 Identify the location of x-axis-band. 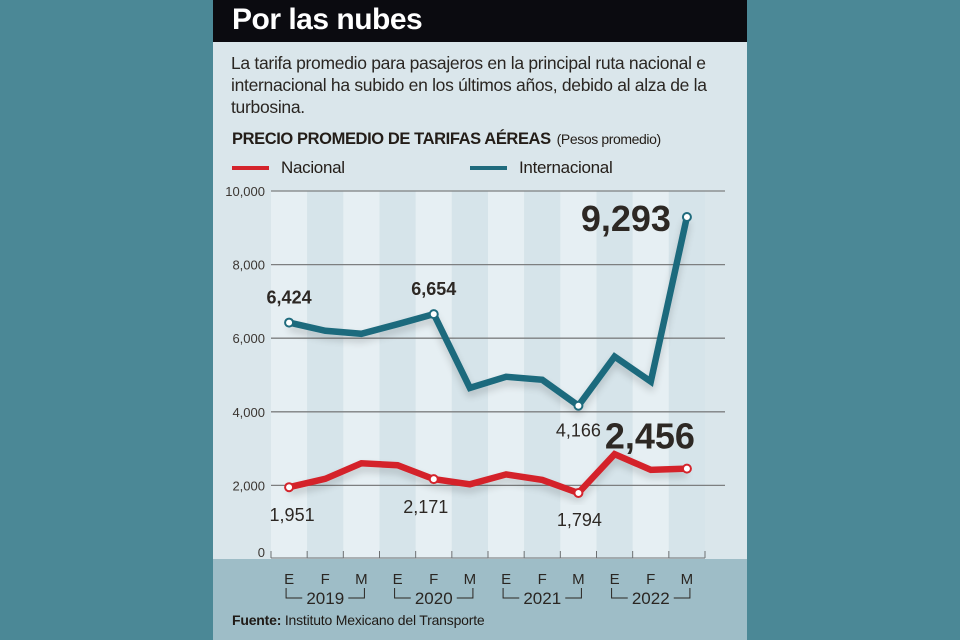
(480, 599).